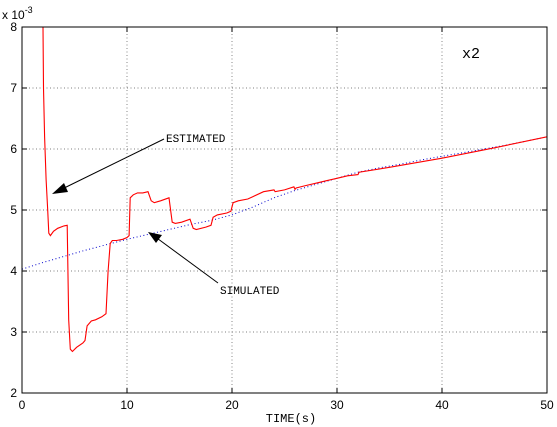 The width and height of the screenshot is (557, 427). What do you see at coordinates (13, 332) in the screenshot?
I see `y-tick-label: 3` at bounding box center [13, 332].